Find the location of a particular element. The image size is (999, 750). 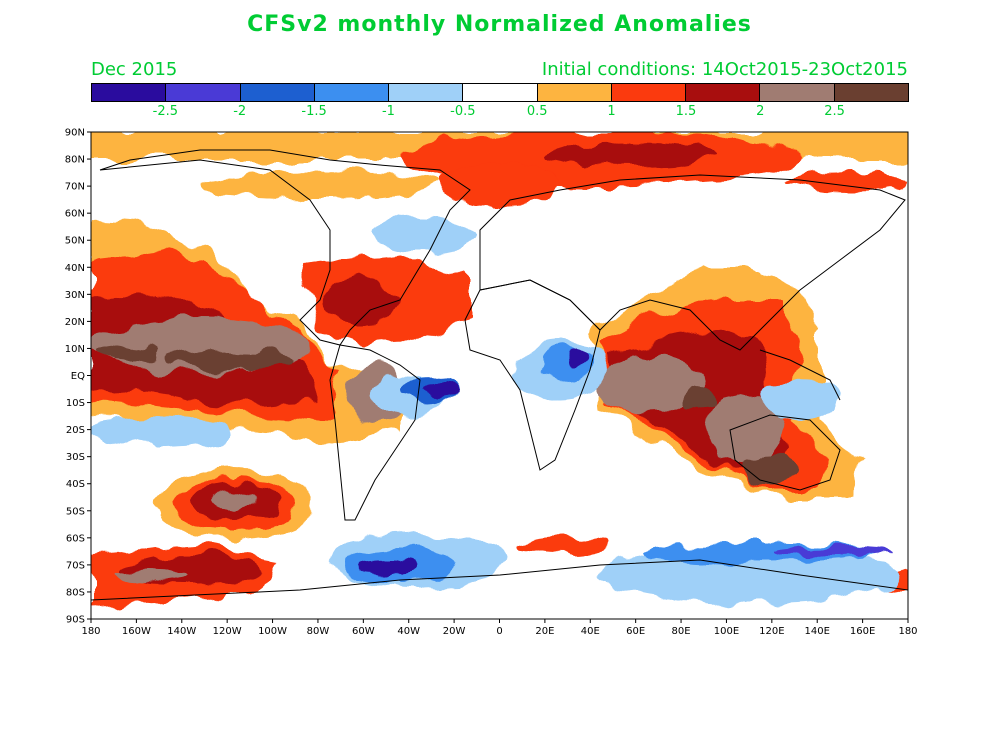

latitude-label: 50S is located at coordinates (75, 511).